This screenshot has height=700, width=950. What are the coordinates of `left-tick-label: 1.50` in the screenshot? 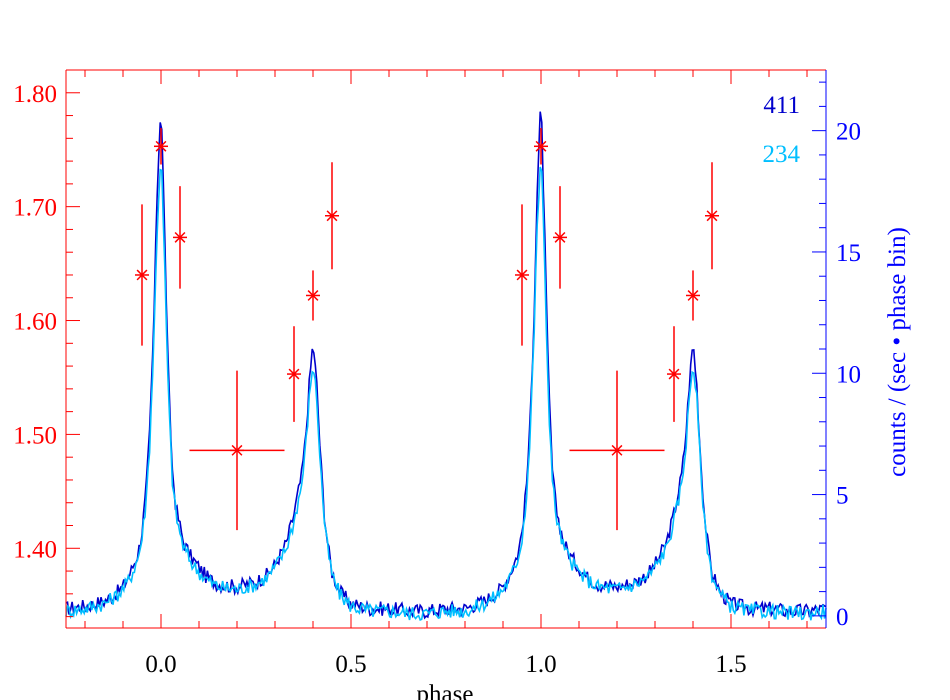 It's located at (35, 435).